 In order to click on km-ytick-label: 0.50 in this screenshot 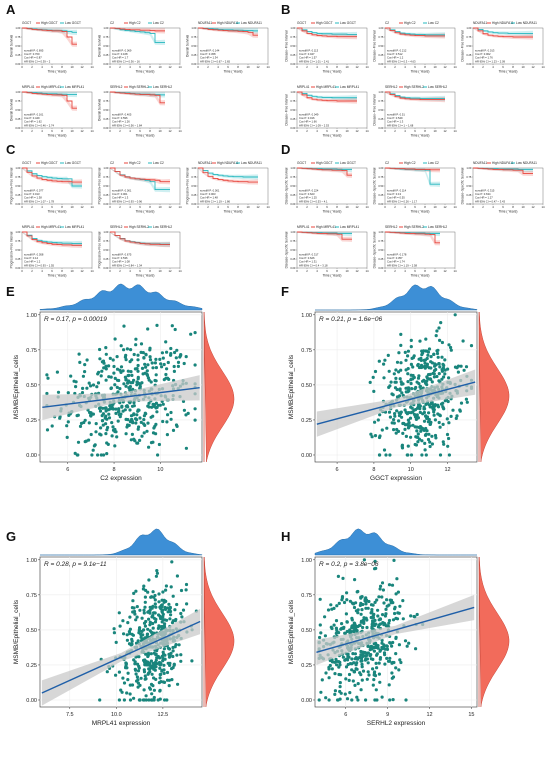, I will do `click(106, 186)`.